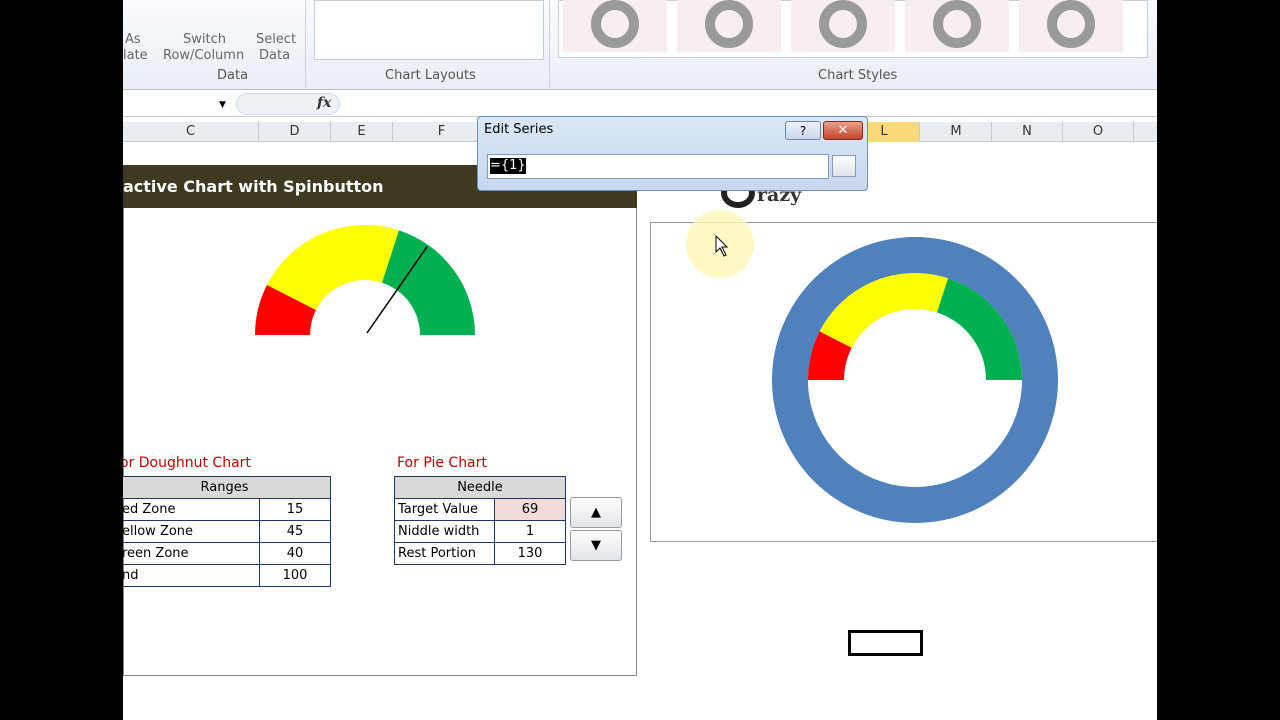  Describe the element at coordinates (1098, 132) in the screenshot. I see `column-header: O` at that location.